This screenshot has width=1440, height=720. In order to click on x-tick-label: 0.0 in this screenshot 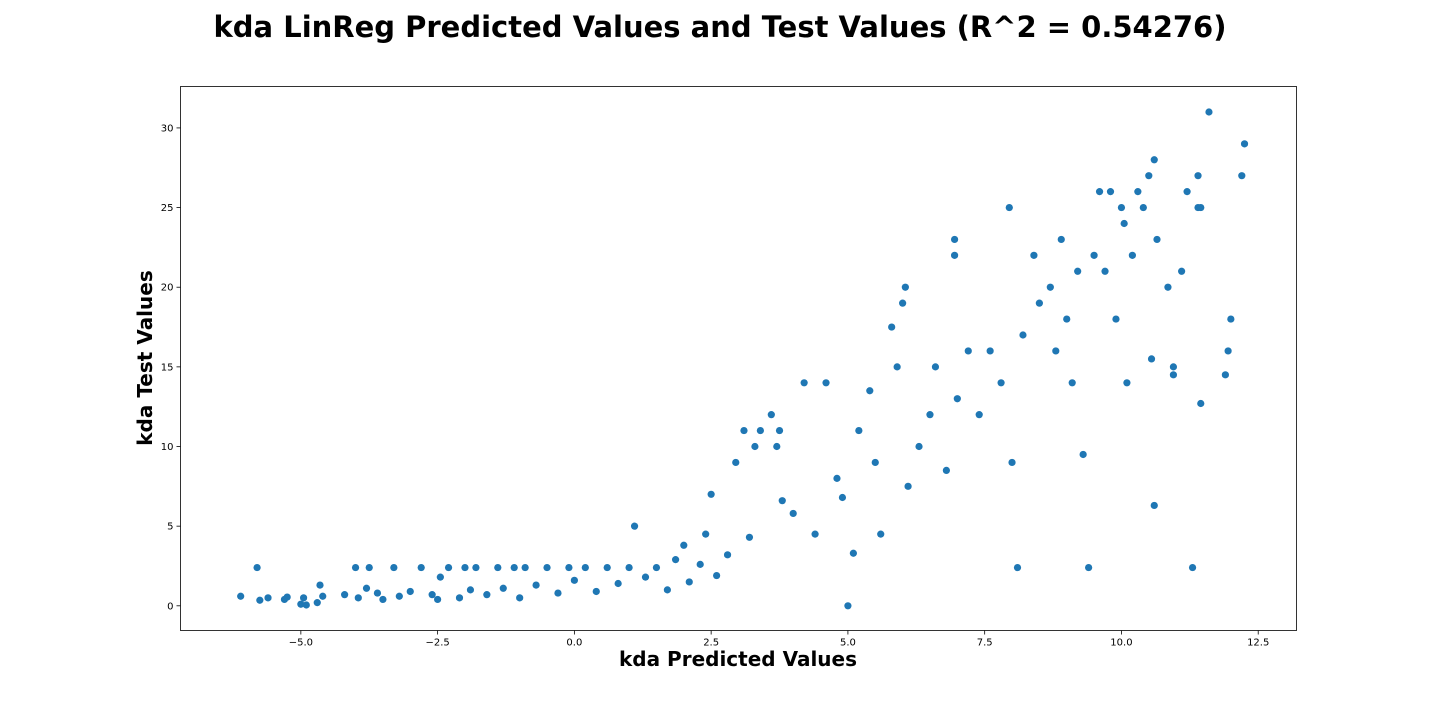, I will do `click(574, 643)`.